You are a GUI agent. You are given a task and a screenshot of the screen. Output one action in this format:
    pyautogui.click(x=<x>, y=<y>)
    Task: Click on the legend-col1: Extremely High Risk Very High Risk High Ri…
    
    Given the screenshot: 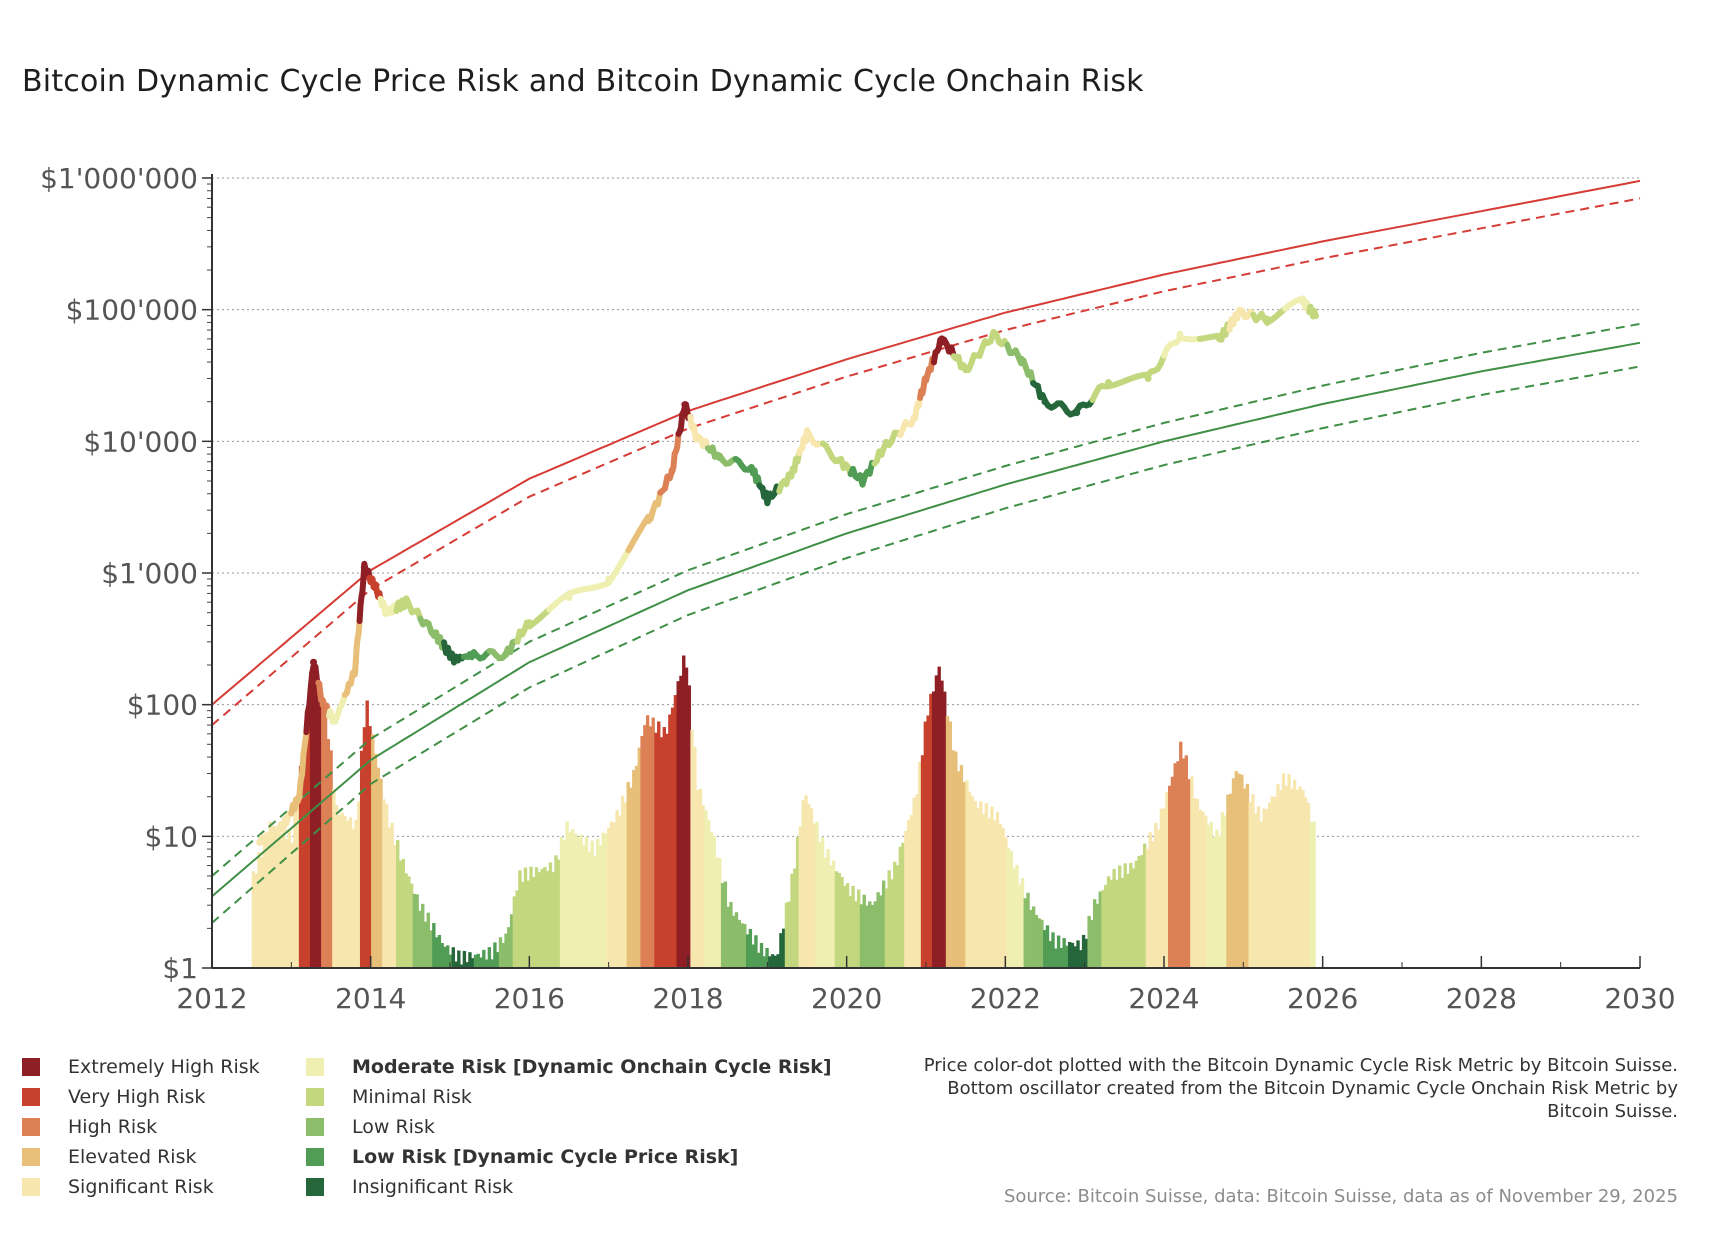 What is the action you would take?
    pyautogui.click(x=141, y=1127)
    